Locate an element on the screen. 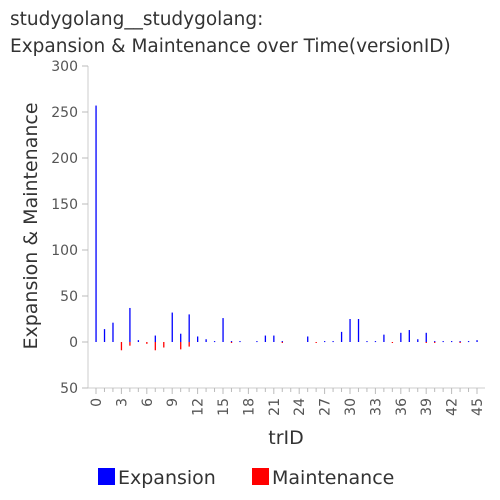  y-axis: 300 250 200 150 100 50 0 50 is located at coordinates (70, 228).